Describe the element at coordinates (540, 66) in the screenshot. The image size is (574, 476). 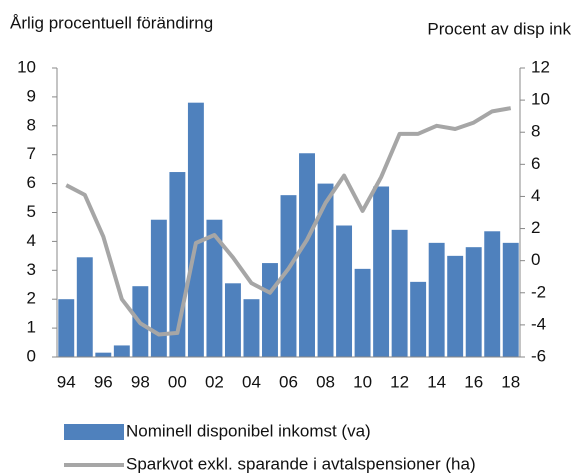
I see `y2-tick-label: 12` at that location.